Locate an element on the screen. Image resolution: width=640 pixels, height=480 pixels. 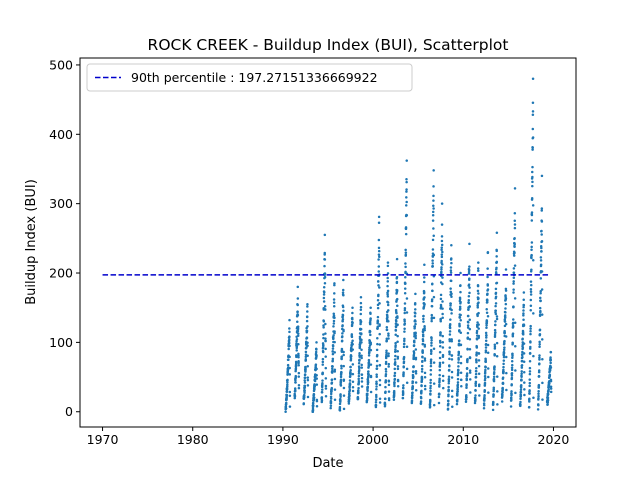
x-tick-label: 2010 is located at coordinates (463, 439).